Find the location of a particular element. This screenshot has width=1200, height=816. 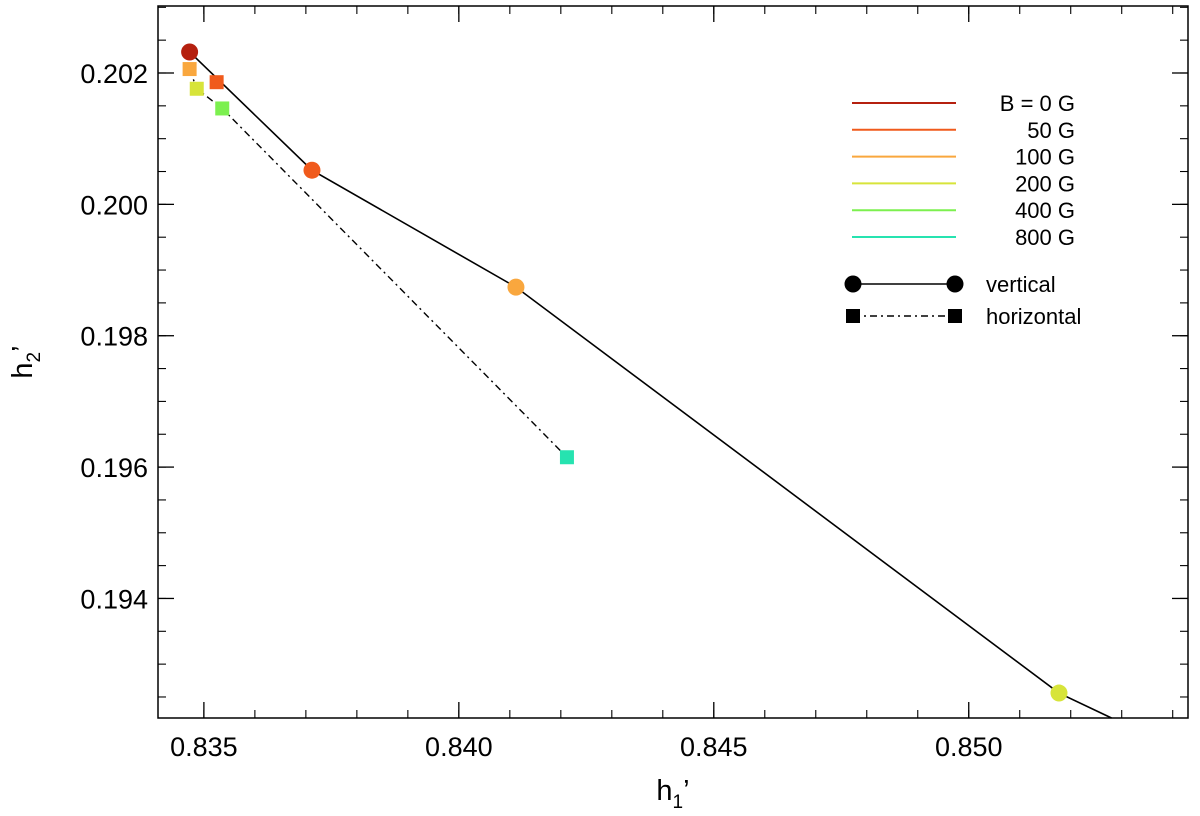

y-axis-label-base: h is located at coordinates (23, 370).